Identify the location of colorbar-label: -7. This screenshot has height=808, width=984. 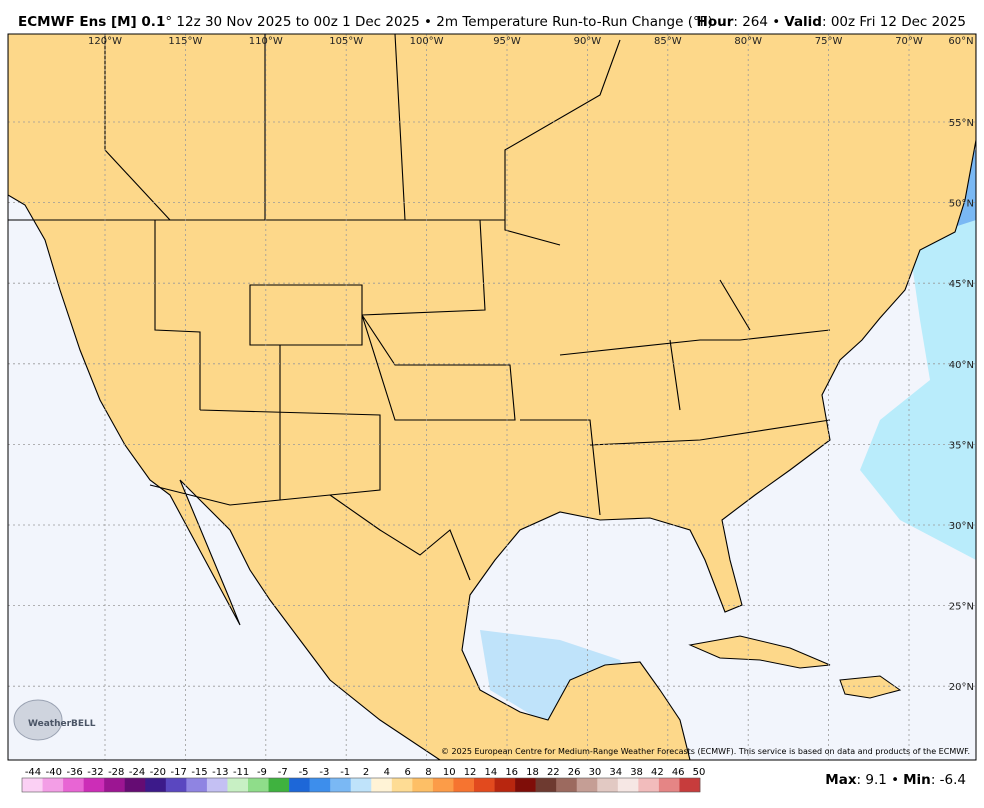
(283, 772).